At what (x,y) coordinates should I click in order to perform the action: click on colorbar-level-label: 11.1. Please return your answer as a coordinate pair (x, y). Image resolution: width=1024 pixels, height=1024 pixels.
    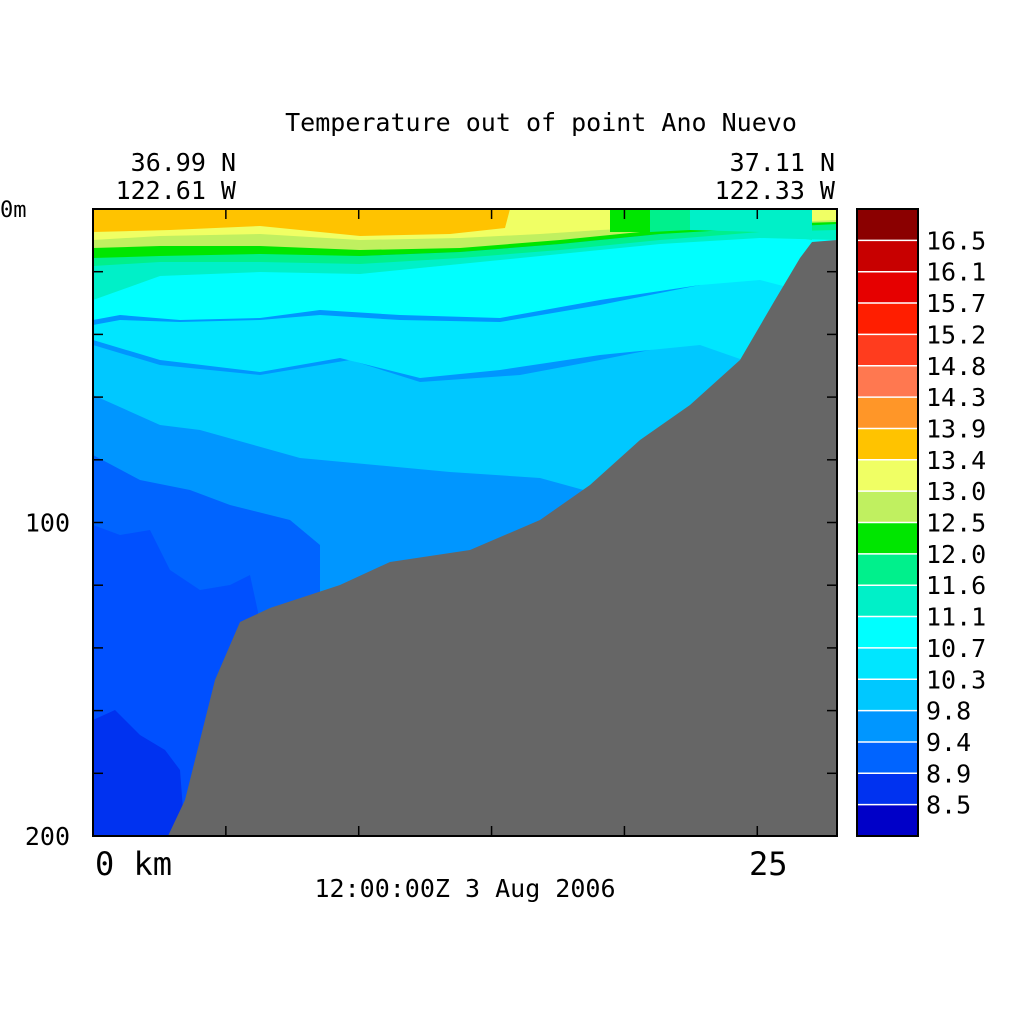
    Looking at the image, I should click on (956, 617).